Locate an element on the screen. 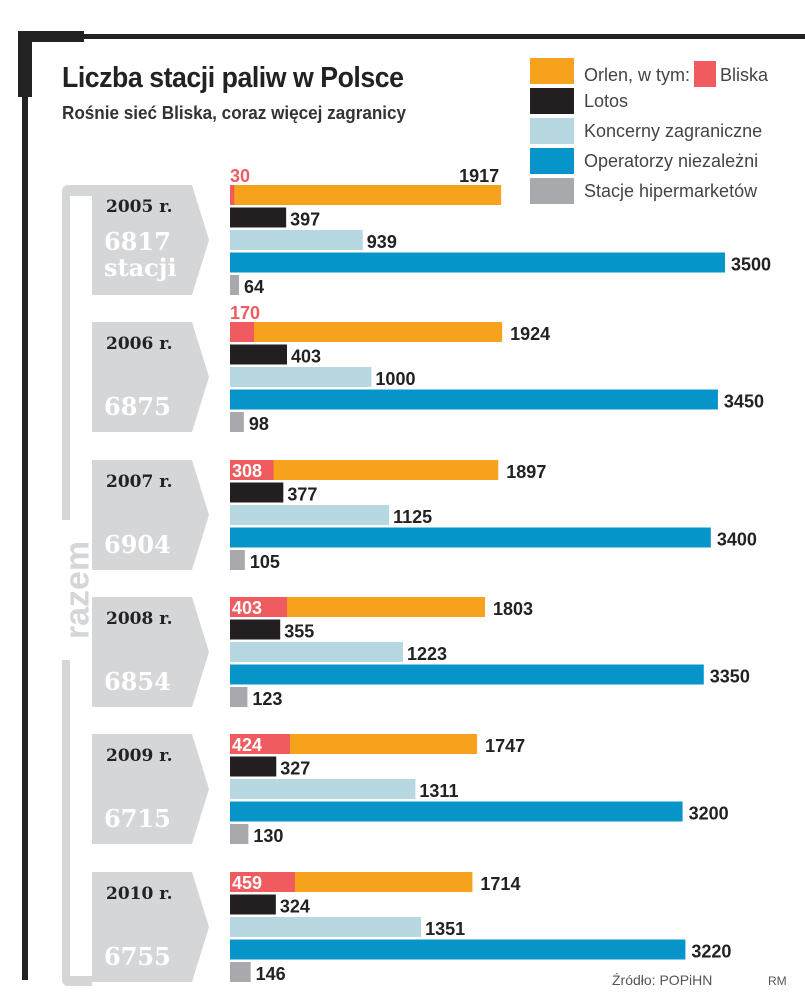 The width and height of the screenshot is (805, 1001). chart-title: Liczba stacji paliw w Polsce is located at coordinates (233, 78).